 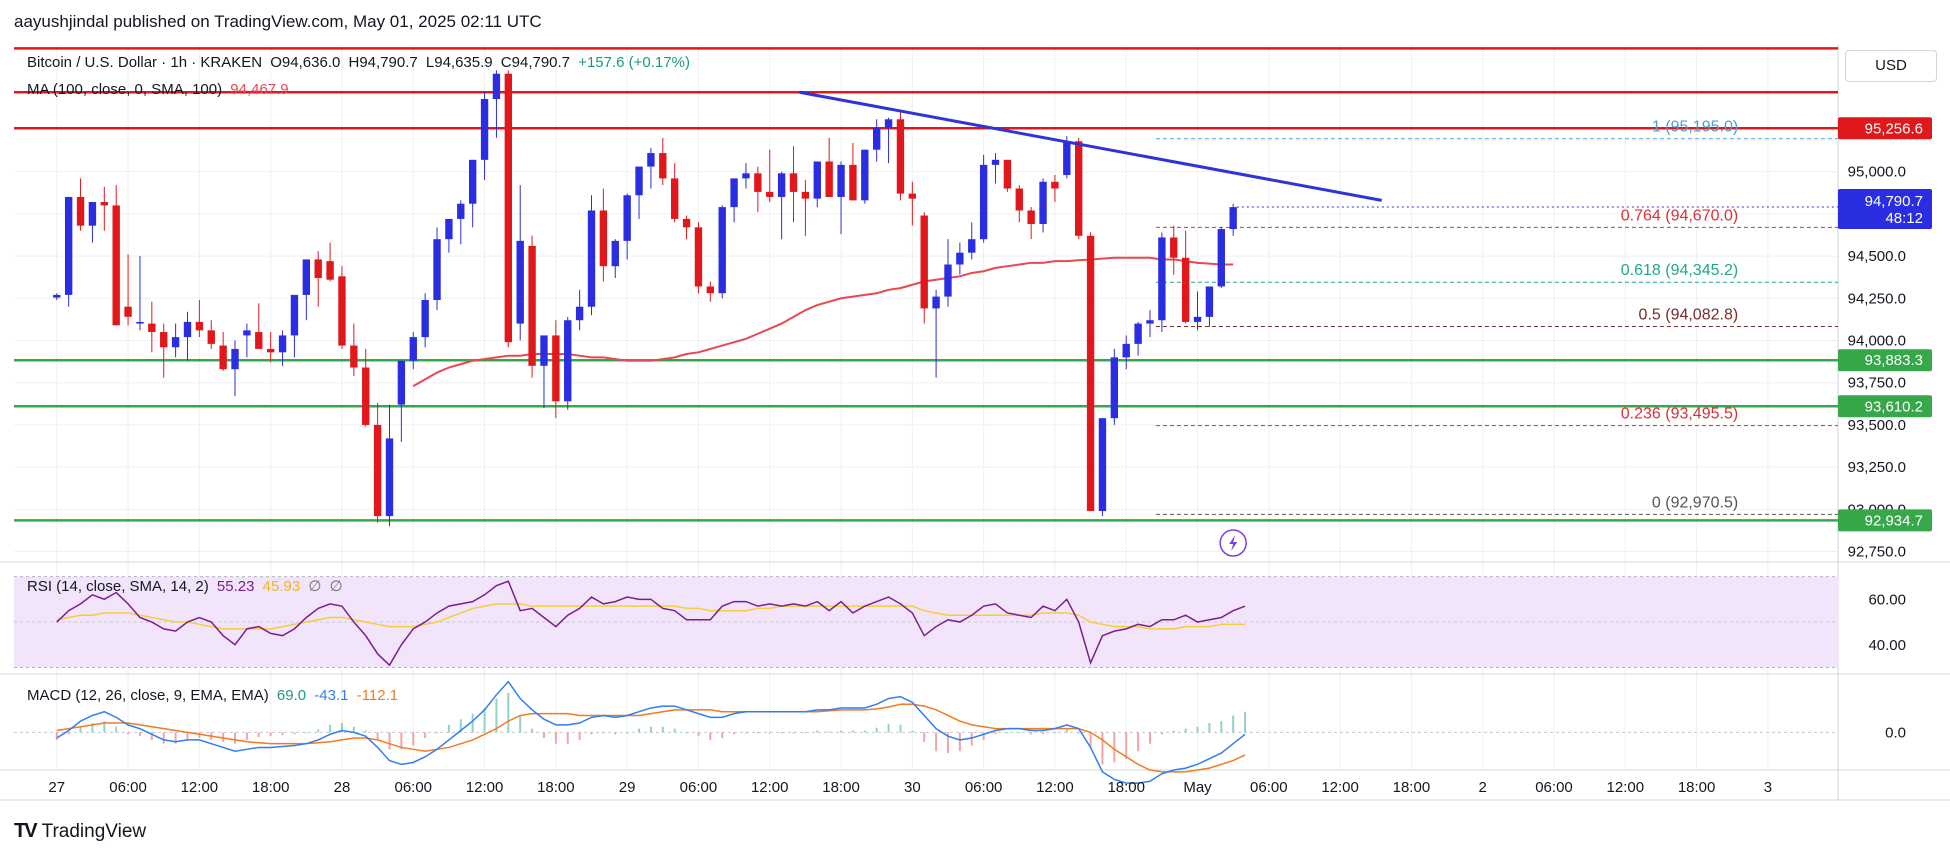 What do you see at coordinates (1877, 340) in the screenshot?
I see `price-axis-tick: 94,000.0` at bounding box center [1877, 340].